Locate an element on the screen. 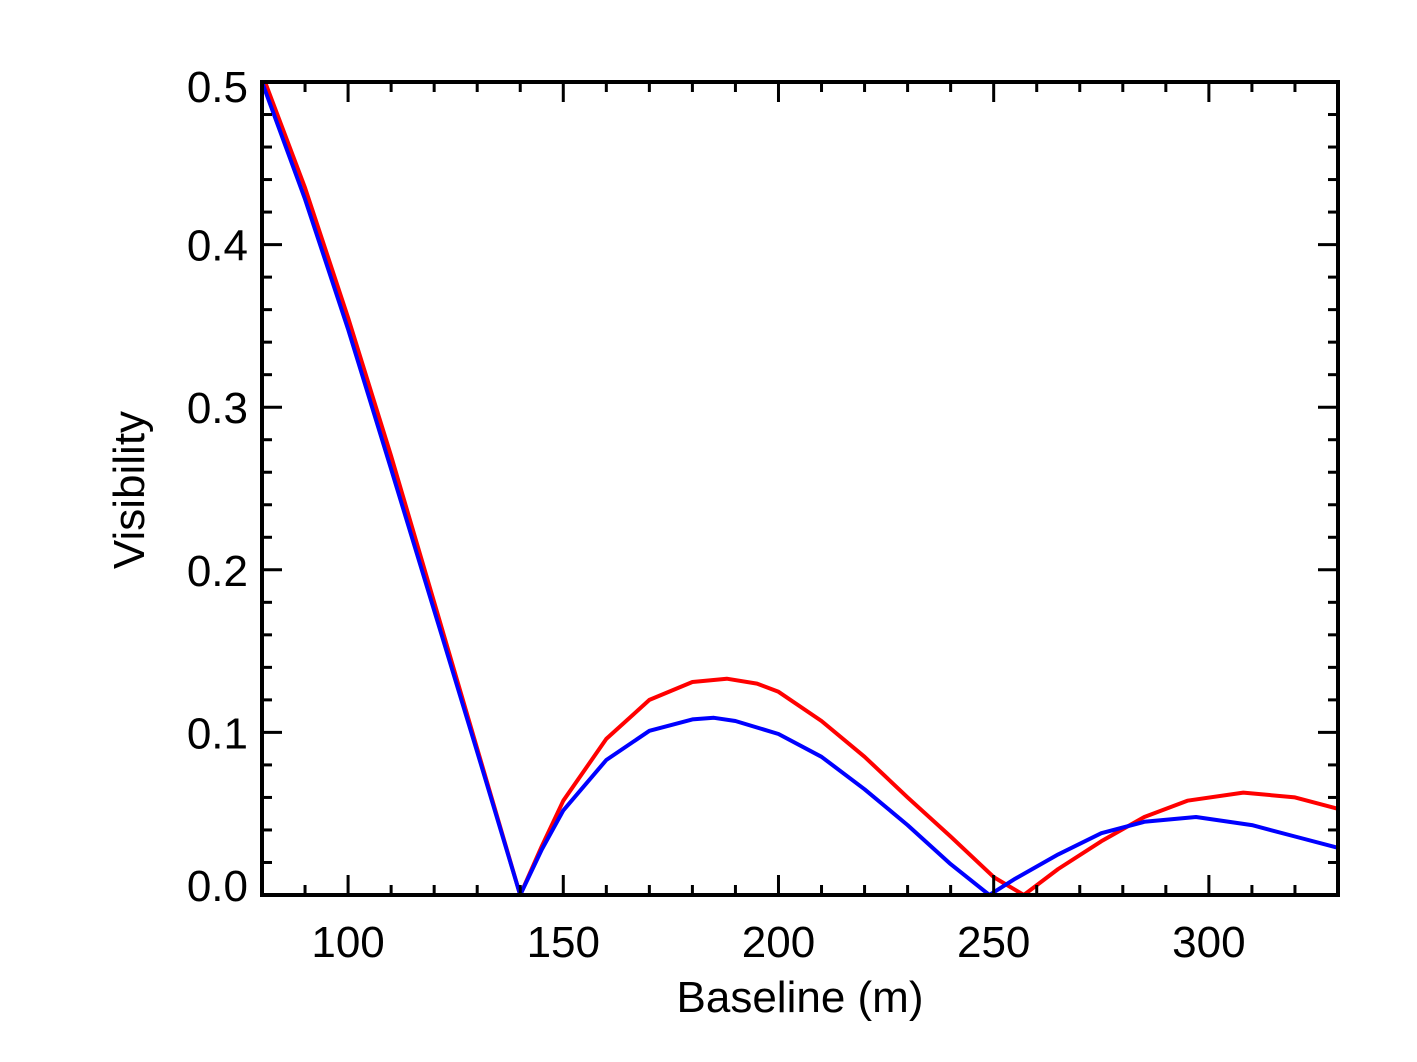 The height and width of the screenshot is (1062, 1417). y-axis-label: Visibility is located at coordinates (129, 490).